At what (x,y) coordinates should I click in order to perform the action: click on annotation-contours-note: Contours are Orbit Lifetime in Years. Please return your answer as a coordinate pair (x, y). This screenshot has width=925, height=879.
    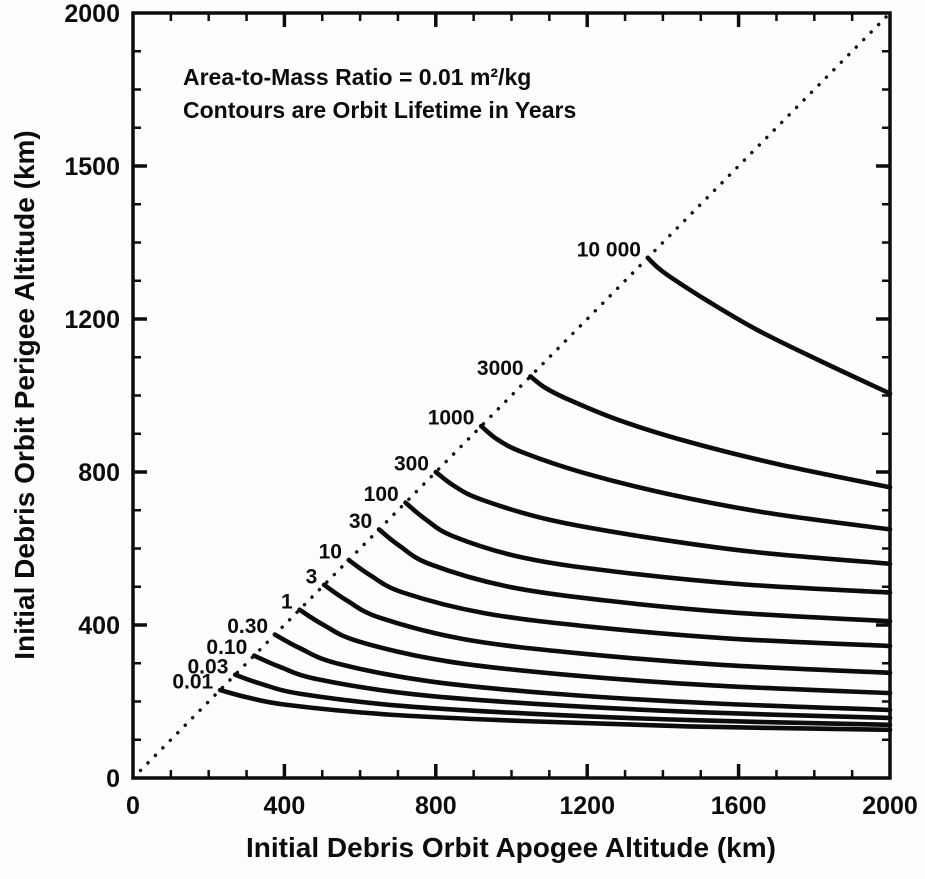
    Looking at the image, I should click on (379, 110).